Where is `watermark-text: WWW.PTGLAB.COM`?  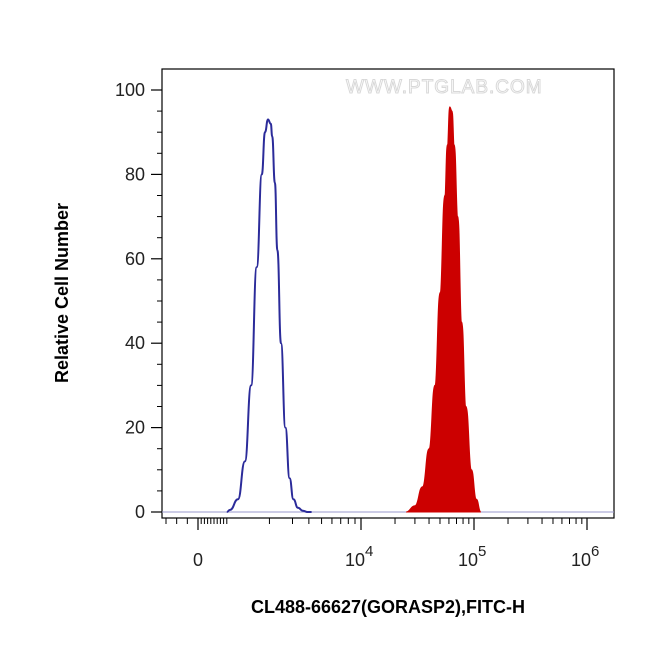 watermark-text: WWW.PTGLAB.COM is located at coordinates (444, 87).